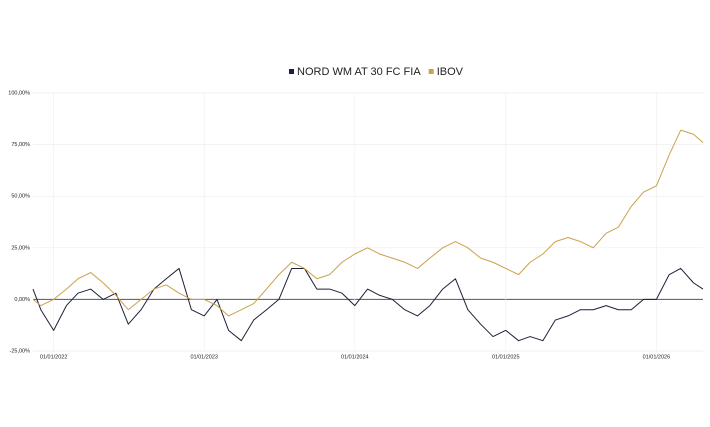 The height and width of the screenshot is (427, 710). Describe the element at coordinates (20, 351) in the screenshot. I see `y-tick-label: -25,00%` at that location.